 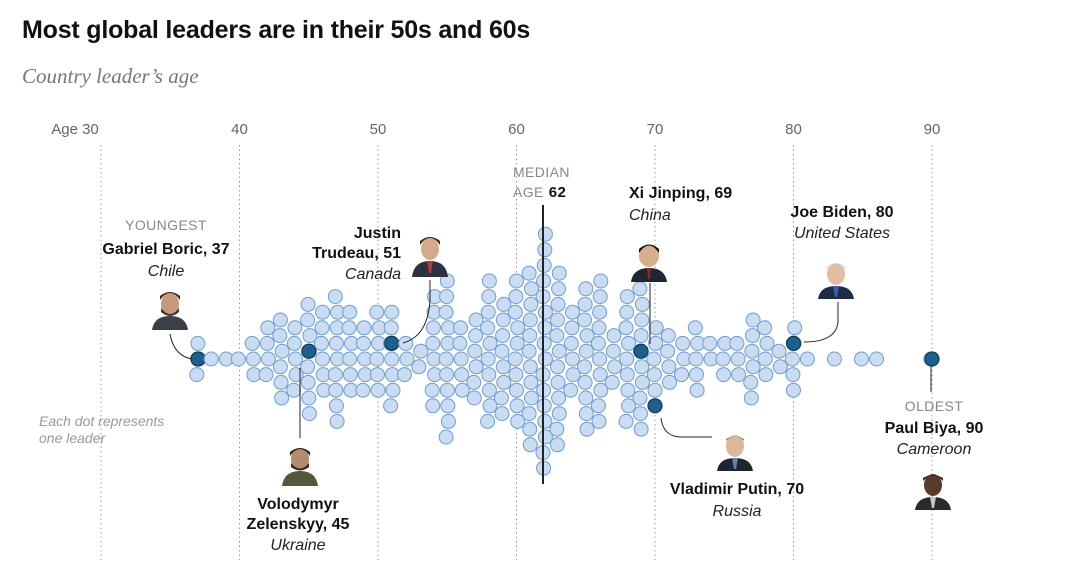 I want to click on x-tick-label-40: 40, so click(x=239, y=129).